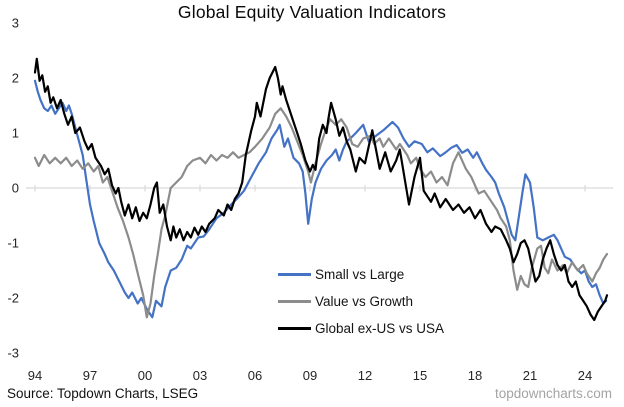  What do you see at coordinates (145, 375) in the screenshot?
I see `x-tick-label: 00` at bounding box center [145, 375].